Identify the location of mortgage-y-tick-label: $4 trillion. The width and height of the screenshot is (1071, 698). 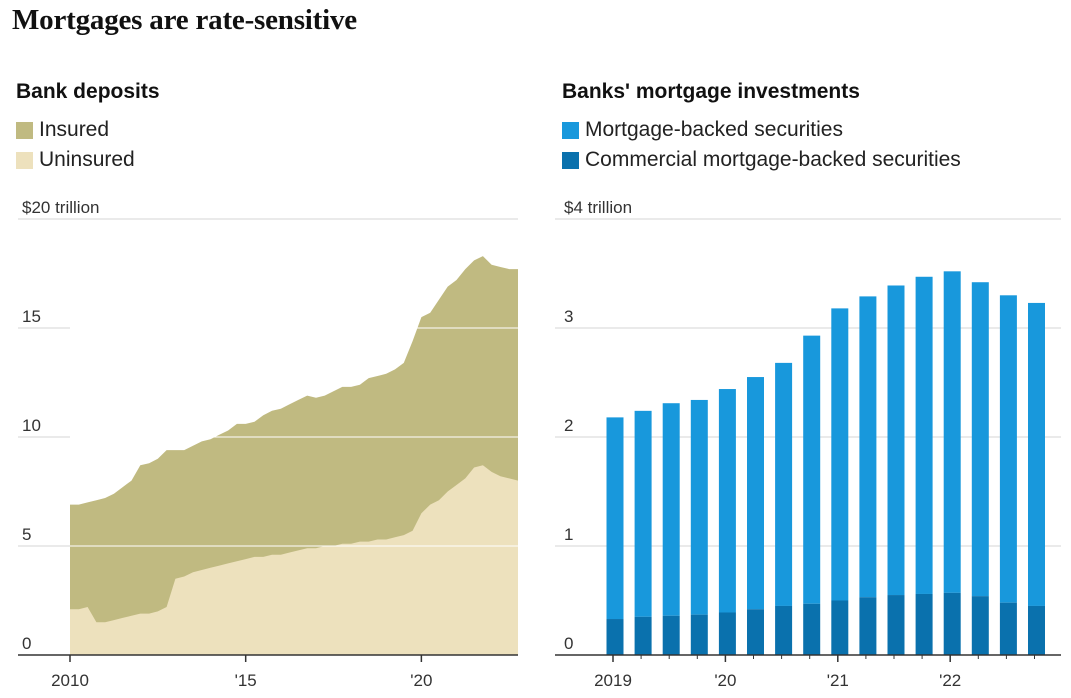
(598, 207).